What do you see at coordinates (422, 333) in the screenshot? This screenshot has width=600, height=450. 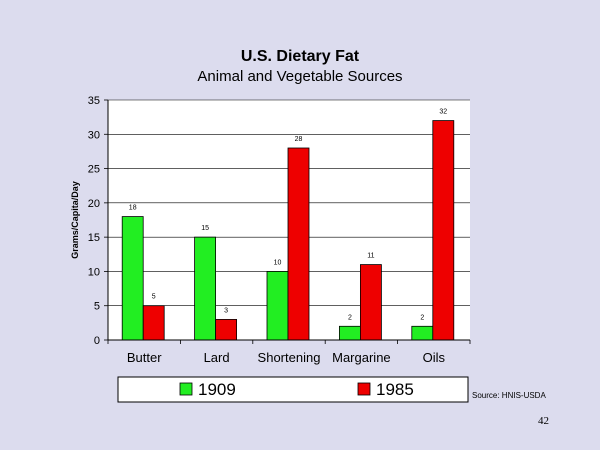 I see `bar-1909-oils` at bounding box center [422, 333].